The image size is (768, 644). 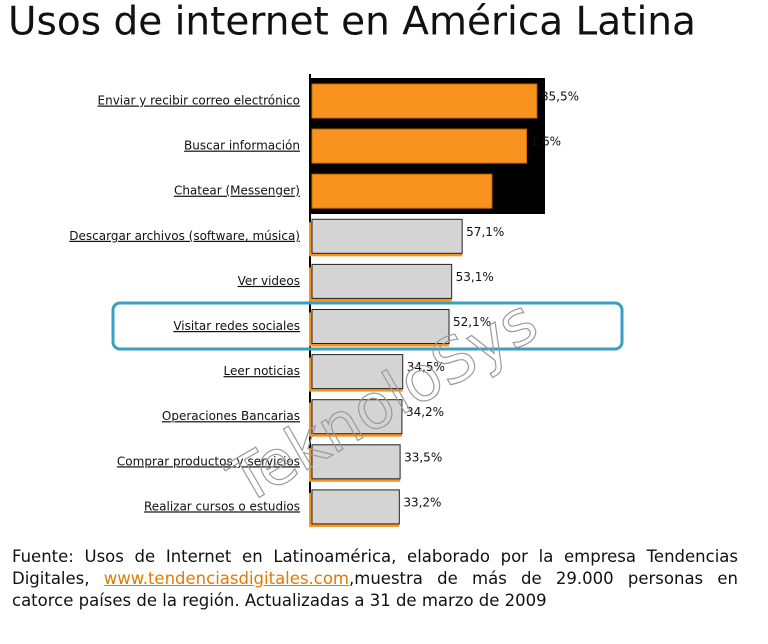 I want to click on y-tick-label: Operaciones Bancarias, so click(x=231, y=416).